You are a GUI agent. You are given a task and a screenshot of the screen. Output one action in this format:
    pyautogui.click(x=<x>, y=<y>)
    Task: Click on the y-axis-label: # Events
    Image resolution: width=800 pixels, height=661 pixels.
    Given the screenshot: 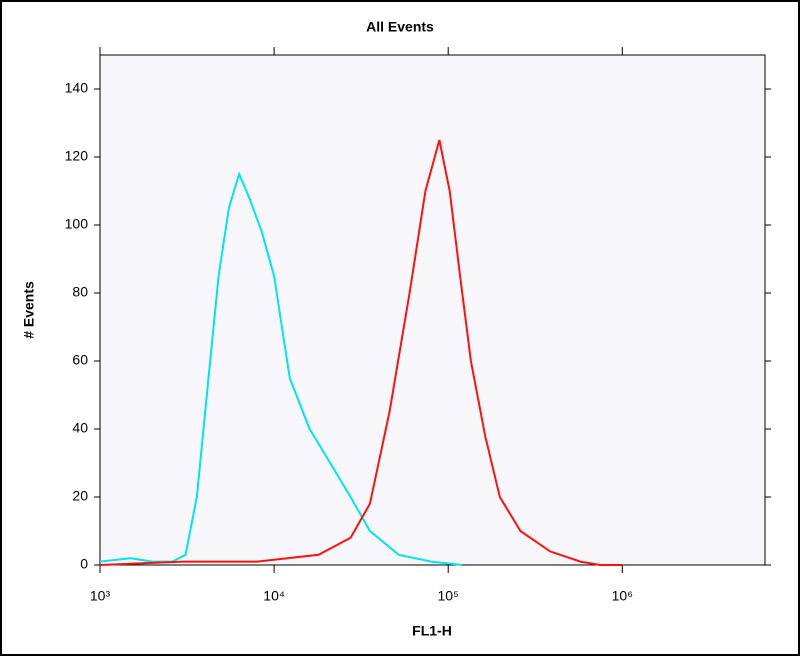 What is the action you would take?
    pyautogui.click(x=29, y=310)
    